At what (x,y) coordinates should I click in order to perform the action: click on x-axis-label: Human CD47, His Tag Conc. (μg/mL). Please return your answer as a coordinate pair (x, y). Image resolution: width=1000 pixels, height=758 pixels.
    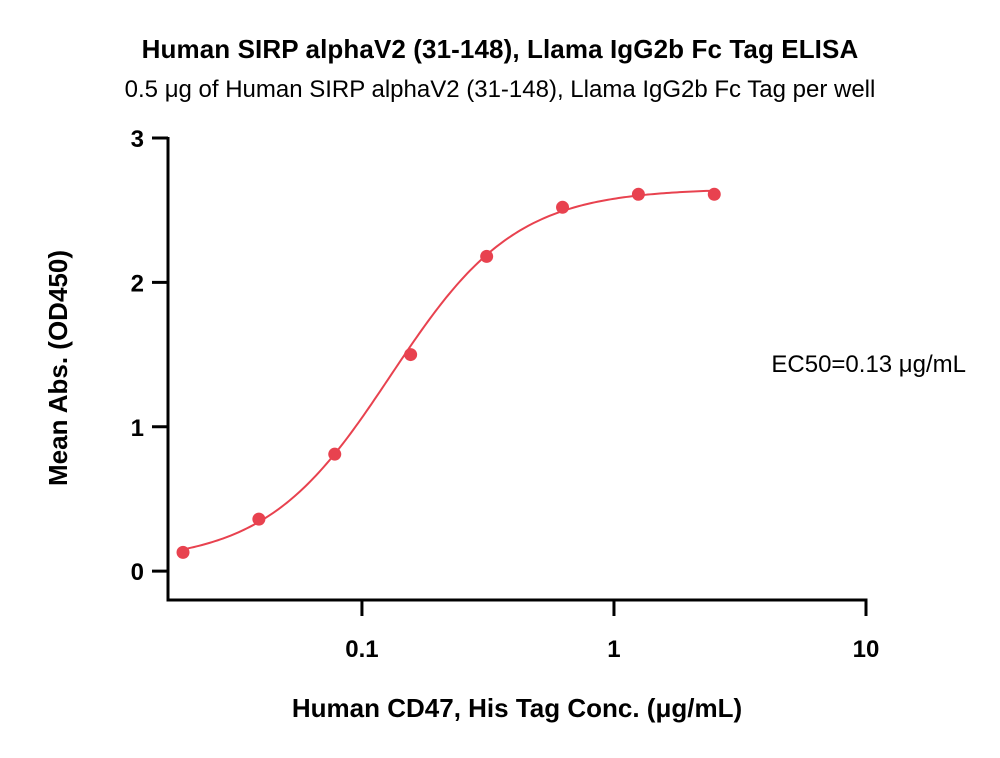
    Looking at the image, I should click on (517, 708).